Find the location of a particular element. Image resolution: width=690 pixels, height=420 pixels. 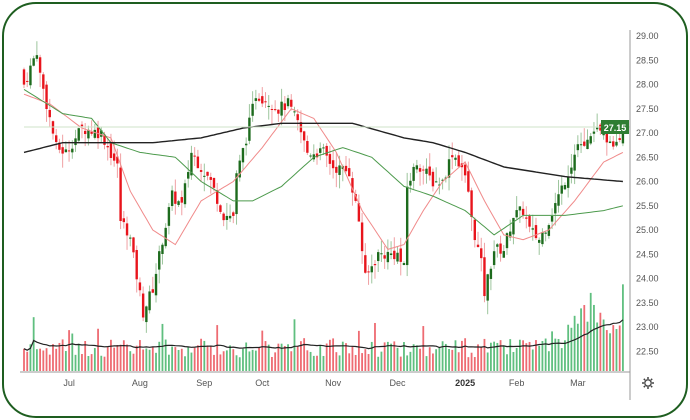

time-tick-label: Sep is located at coordinates (204, 383).